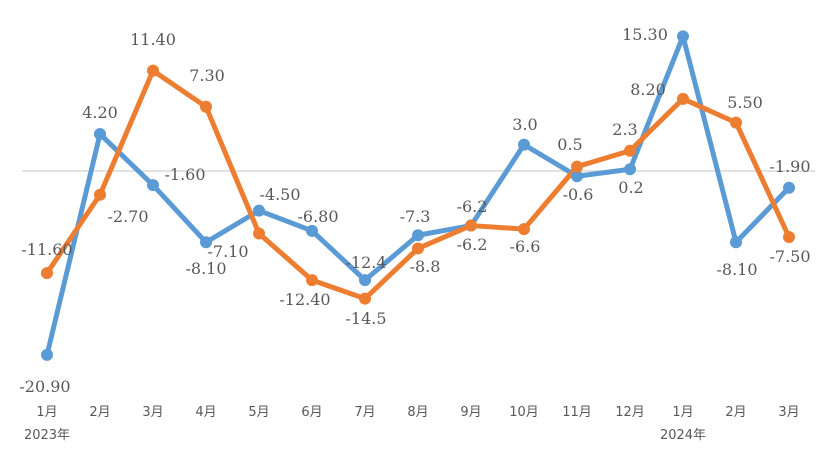  Describe the element at coordinates (630, 412) in the screenshot. I see `x-tick-label: 12月` at that location.